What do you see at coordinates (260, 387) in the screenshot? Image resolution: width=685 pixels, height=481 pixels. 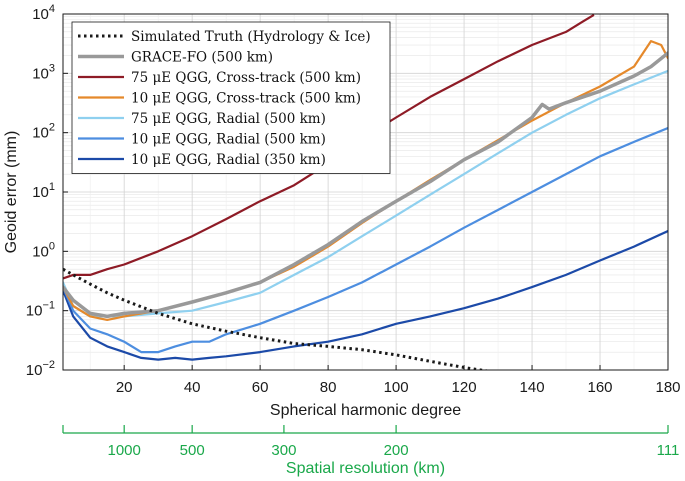 I see `x-tick-label: 60` at bounding box center [260, 387].